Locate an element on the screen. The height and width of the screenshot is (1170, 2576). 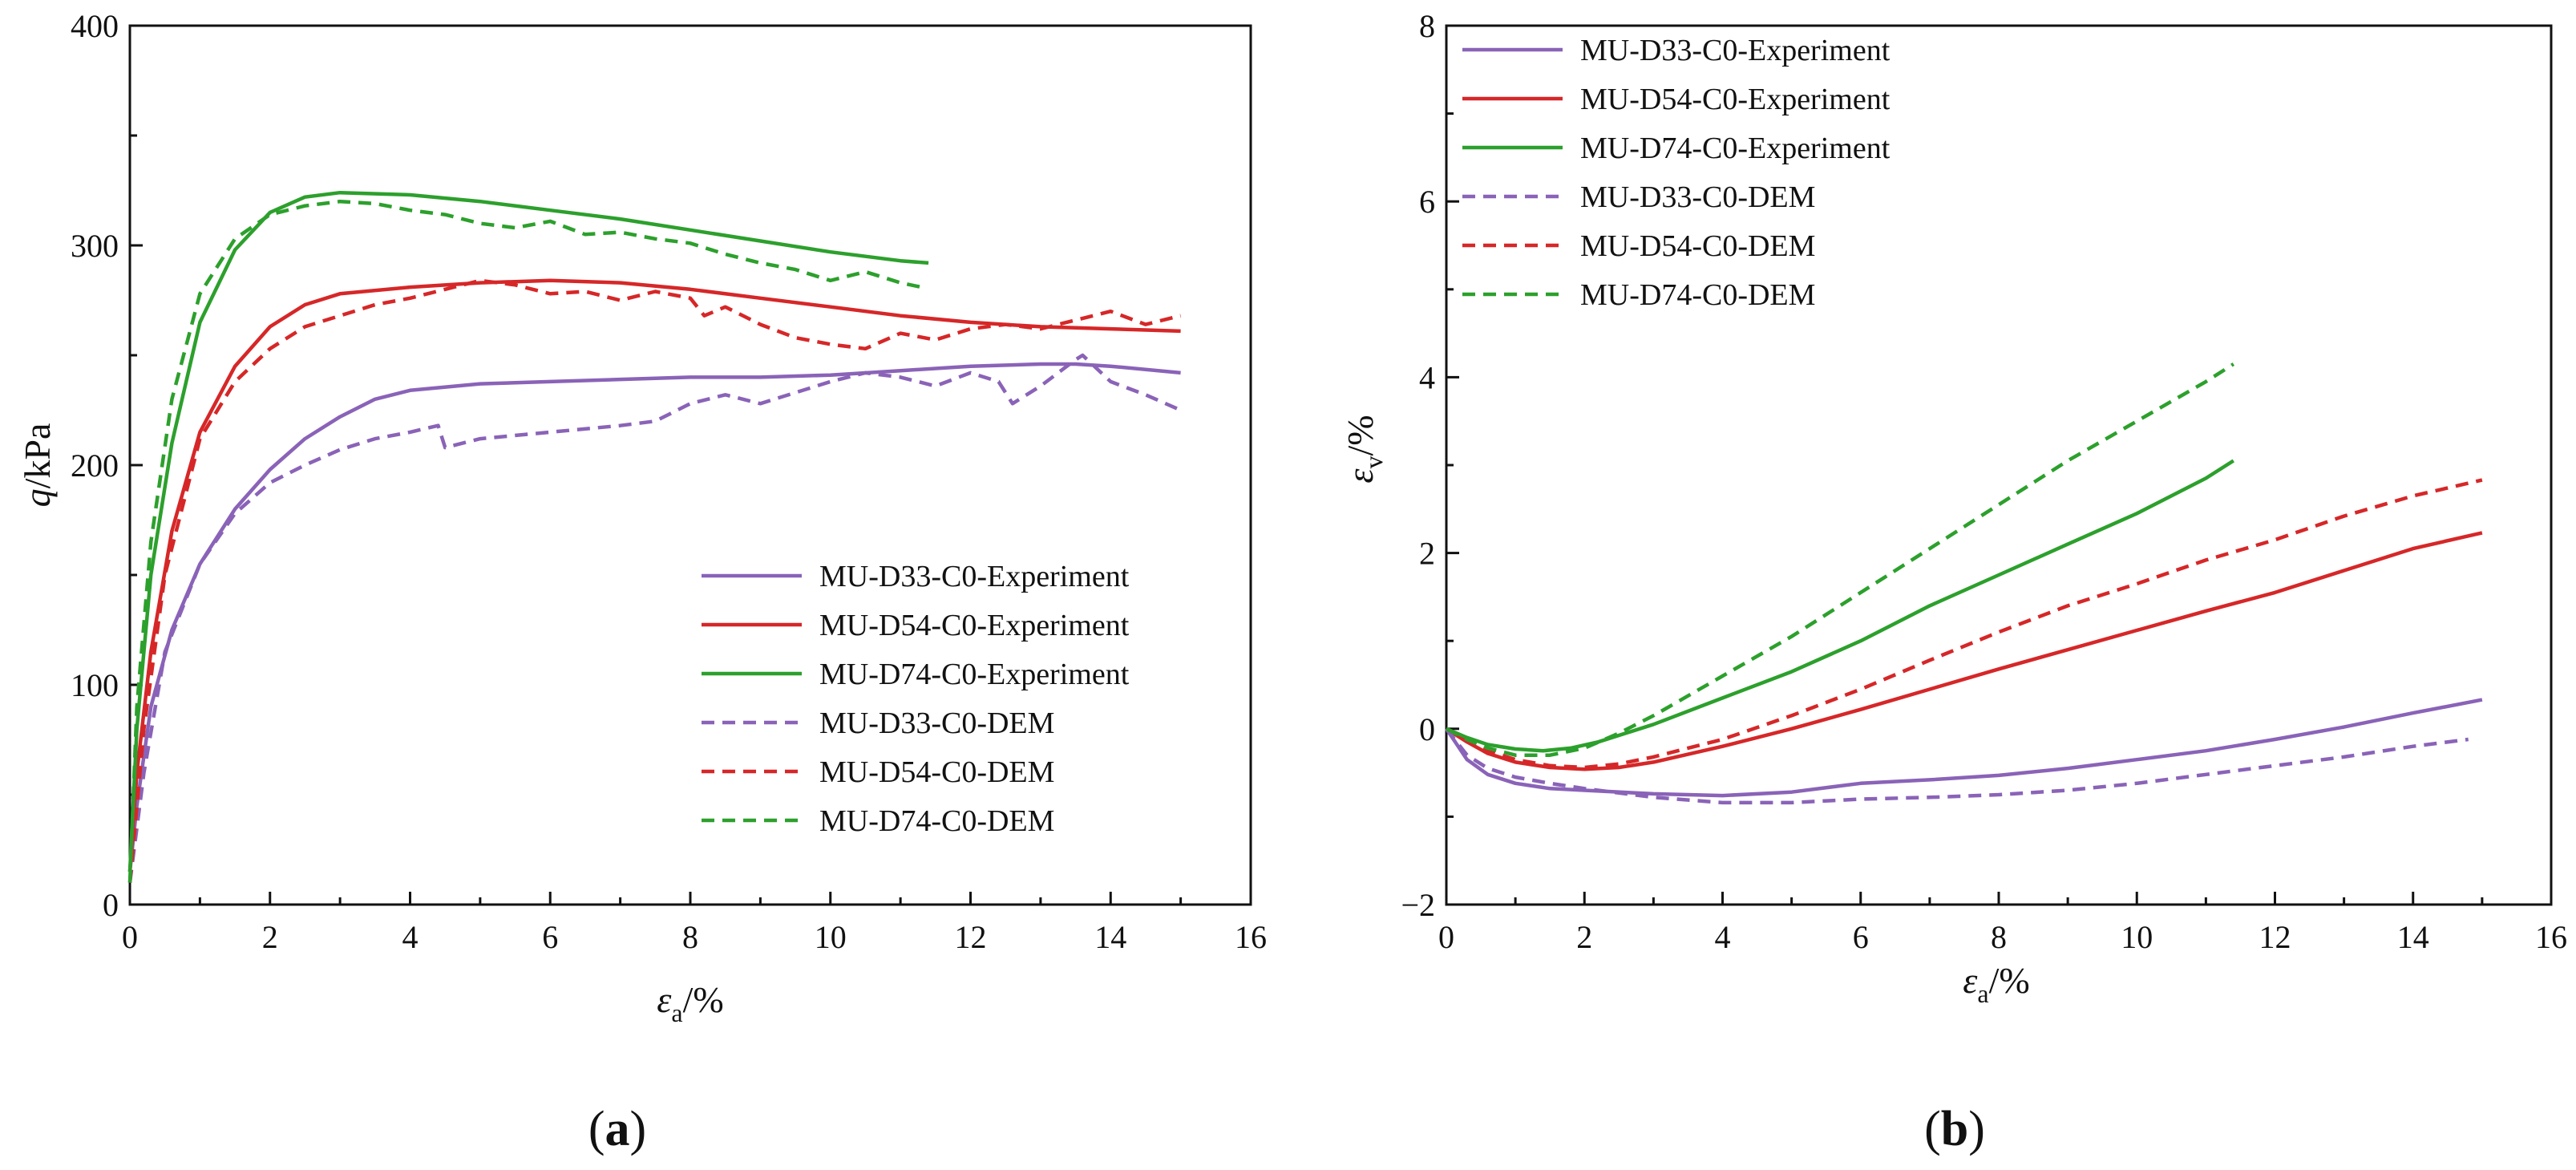
series-line-mu-d54-c0-dem is located at coordinates (1964, 624).